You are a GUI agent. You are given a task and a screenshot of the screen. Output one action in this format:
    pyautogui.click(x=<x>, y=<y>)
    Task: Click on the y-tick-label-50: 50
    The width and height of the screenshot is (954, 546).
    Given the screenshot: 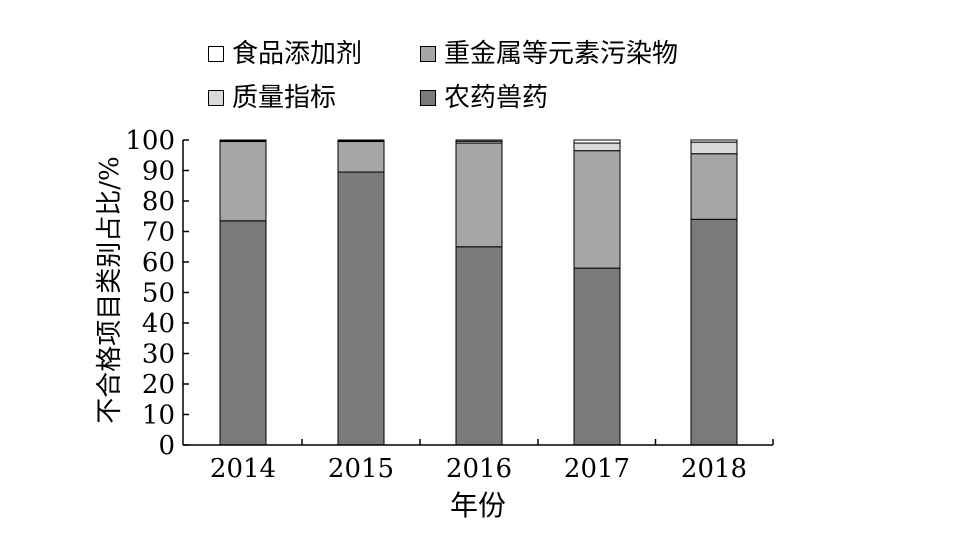 What is the action you would take?
    pyautogui.click(x=158, y=294)
    